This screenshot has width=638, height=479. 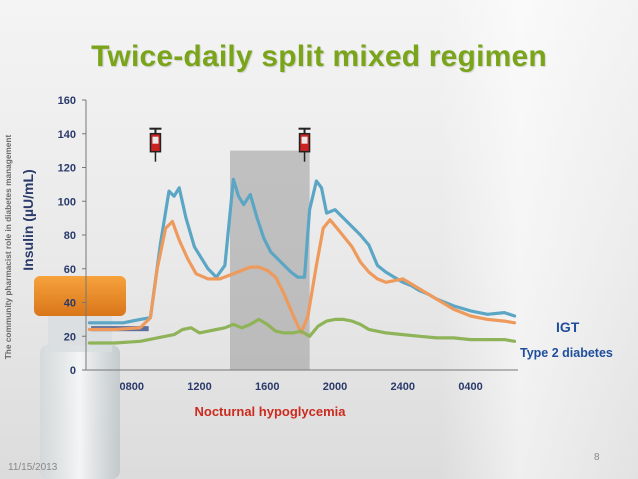 I want to click on nocturnal-hypoglycemia-label: Nocturnal hypoglycemia, so click(x=270, y=411).